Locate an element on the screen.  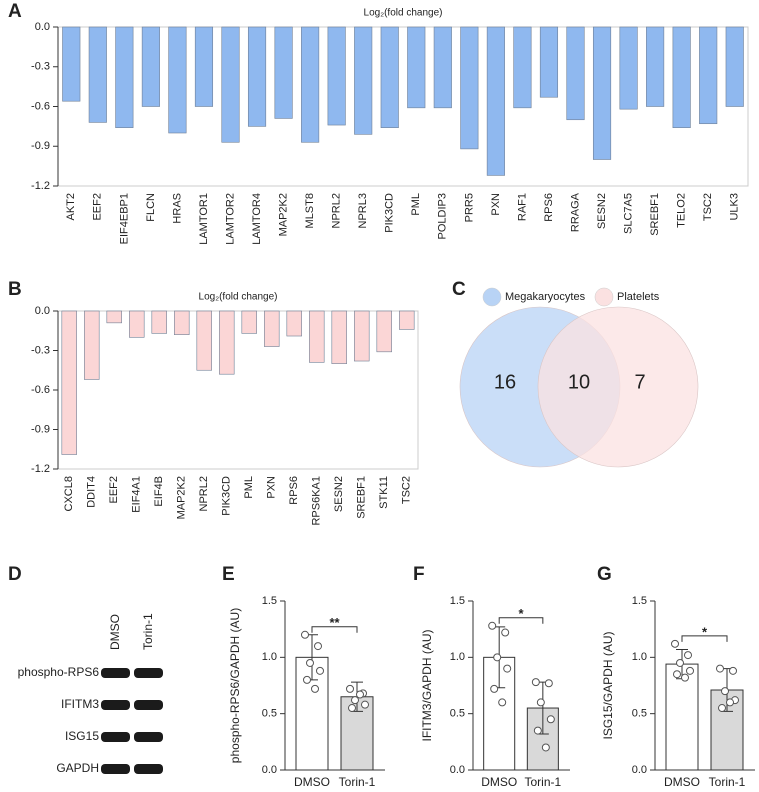
x-tick-label: EIF4A1 is located at coordinates (137, 494).